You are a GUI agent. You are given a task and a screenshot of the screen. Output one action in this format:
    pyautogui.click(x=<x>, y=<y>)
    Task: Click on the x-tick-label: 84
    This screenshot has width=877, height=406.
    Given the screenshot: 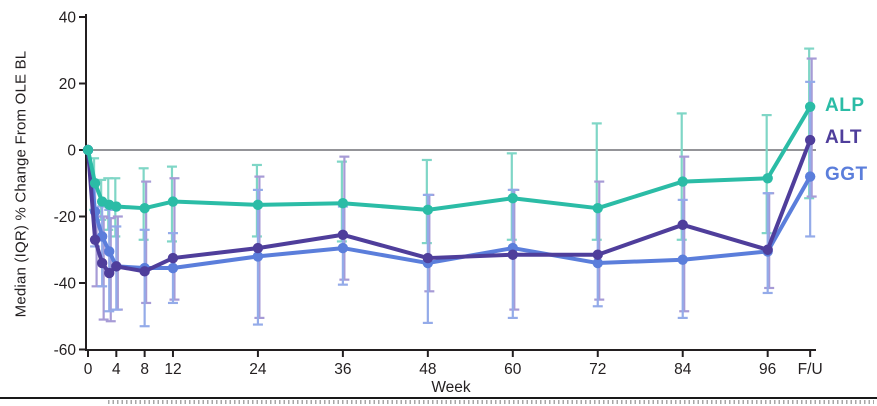 What is the action you would take?
    pyautogui.click(x=683, y=369)
    